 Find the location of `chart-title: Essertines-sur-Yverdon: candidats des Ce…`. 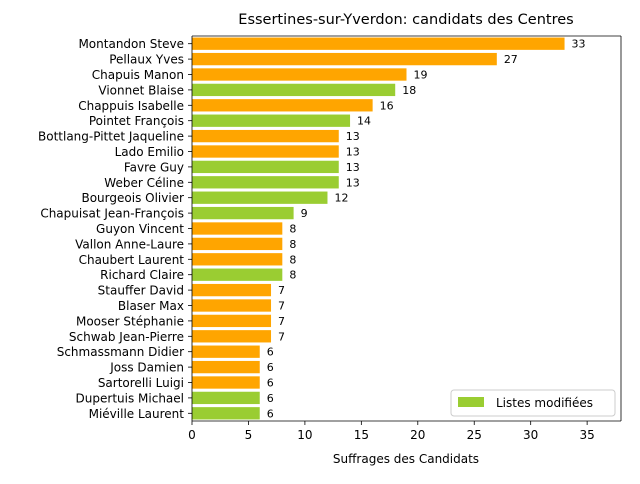

chart-title: Essertines-sur-Yverdon: candidats des Ce… is located at coordinates (405, 20).